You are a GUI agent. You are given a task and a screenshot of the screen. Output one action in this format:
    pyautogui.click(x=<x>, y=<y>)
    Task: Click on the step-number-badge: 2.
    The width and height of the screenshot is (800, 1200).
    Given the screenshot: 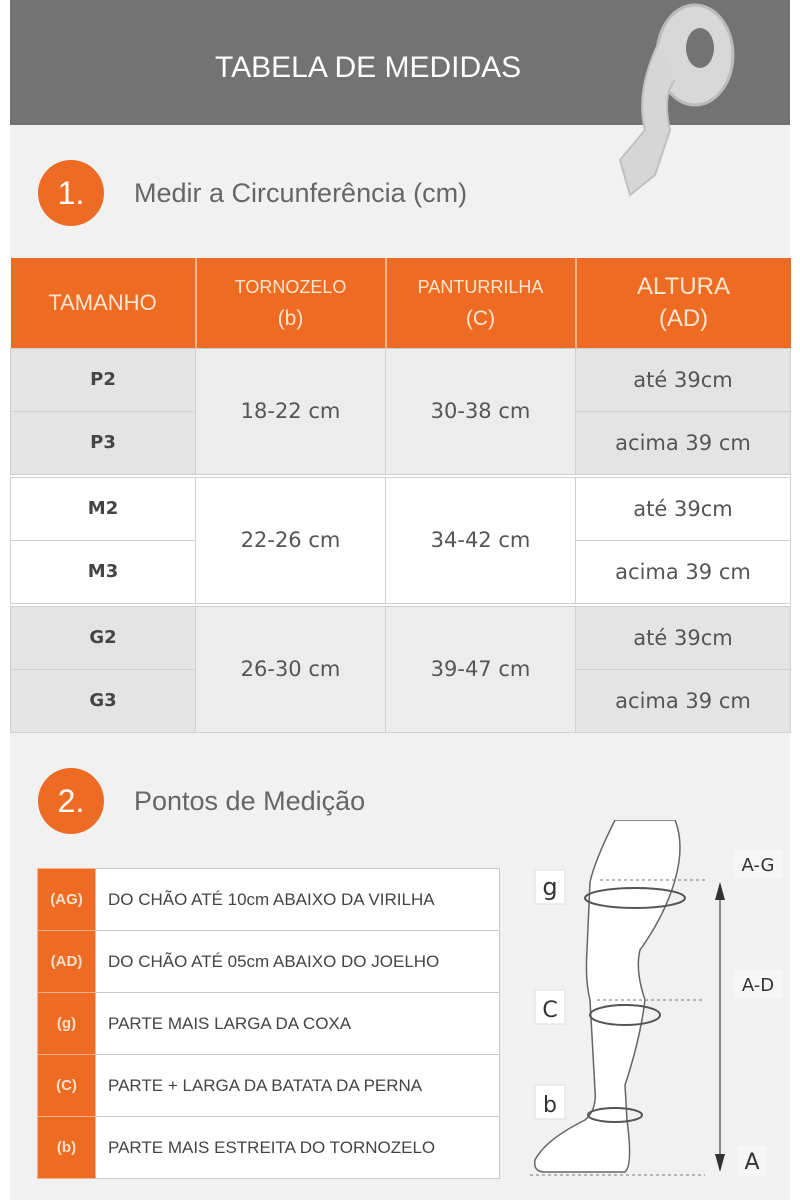 What is the action you would take?
    pyautogui.click(x=71, y=801)
    